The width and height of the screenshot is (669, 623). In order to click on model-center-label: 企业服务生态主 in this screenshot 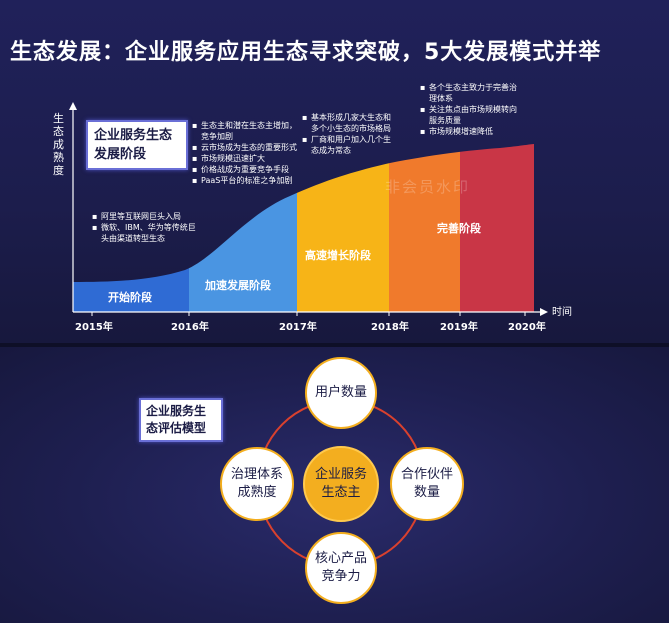, I will do `click(340, 483)`.